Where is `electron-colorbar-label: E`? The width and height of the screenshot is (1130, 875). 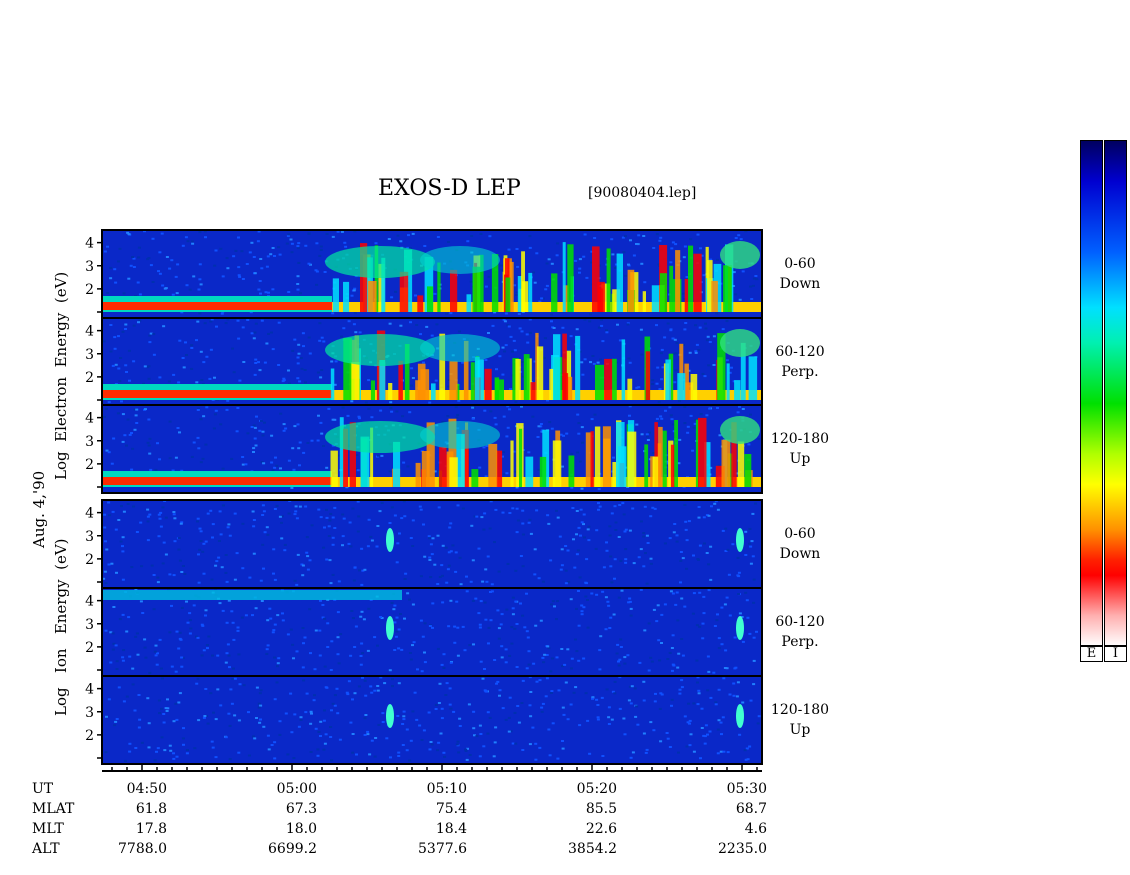 electron-colorbar-label: E is located at coordinates (1091, 653).